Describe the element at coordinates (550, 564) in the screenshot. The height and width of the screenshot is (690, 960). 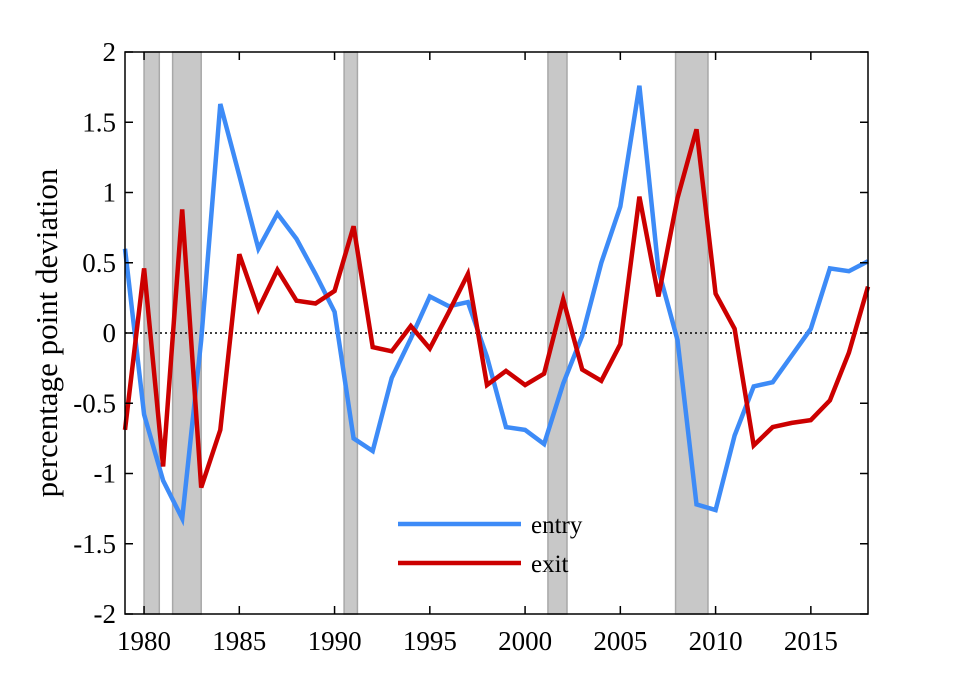
I see `legend-label-exit: exit` at that location.